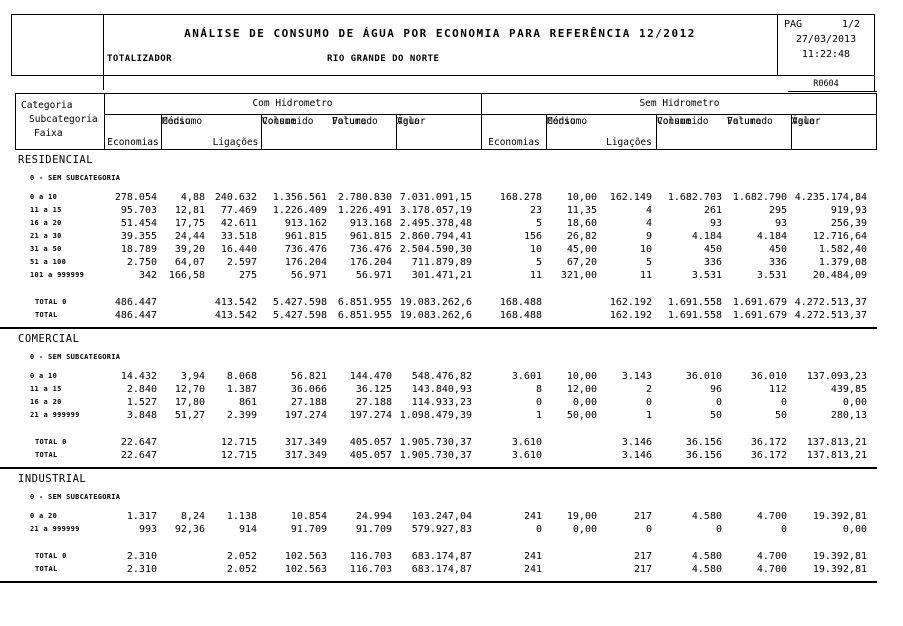 The height and width of the screenshot is (626, 903). What do you see at coordinates (581, 223) in the screenshot?
I see `cell-sem-consumo-medio: 18,60` at bounding box center [581, 223].